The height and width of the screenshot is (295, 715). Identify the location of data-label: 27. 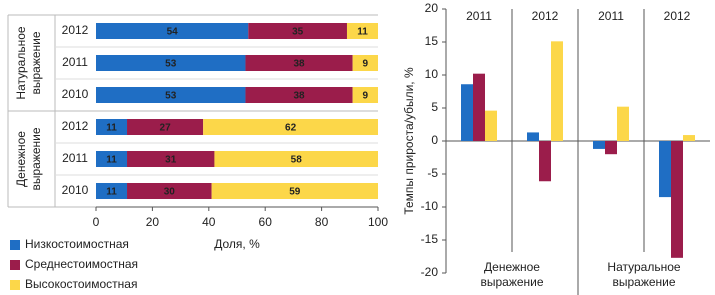
(166, 128).